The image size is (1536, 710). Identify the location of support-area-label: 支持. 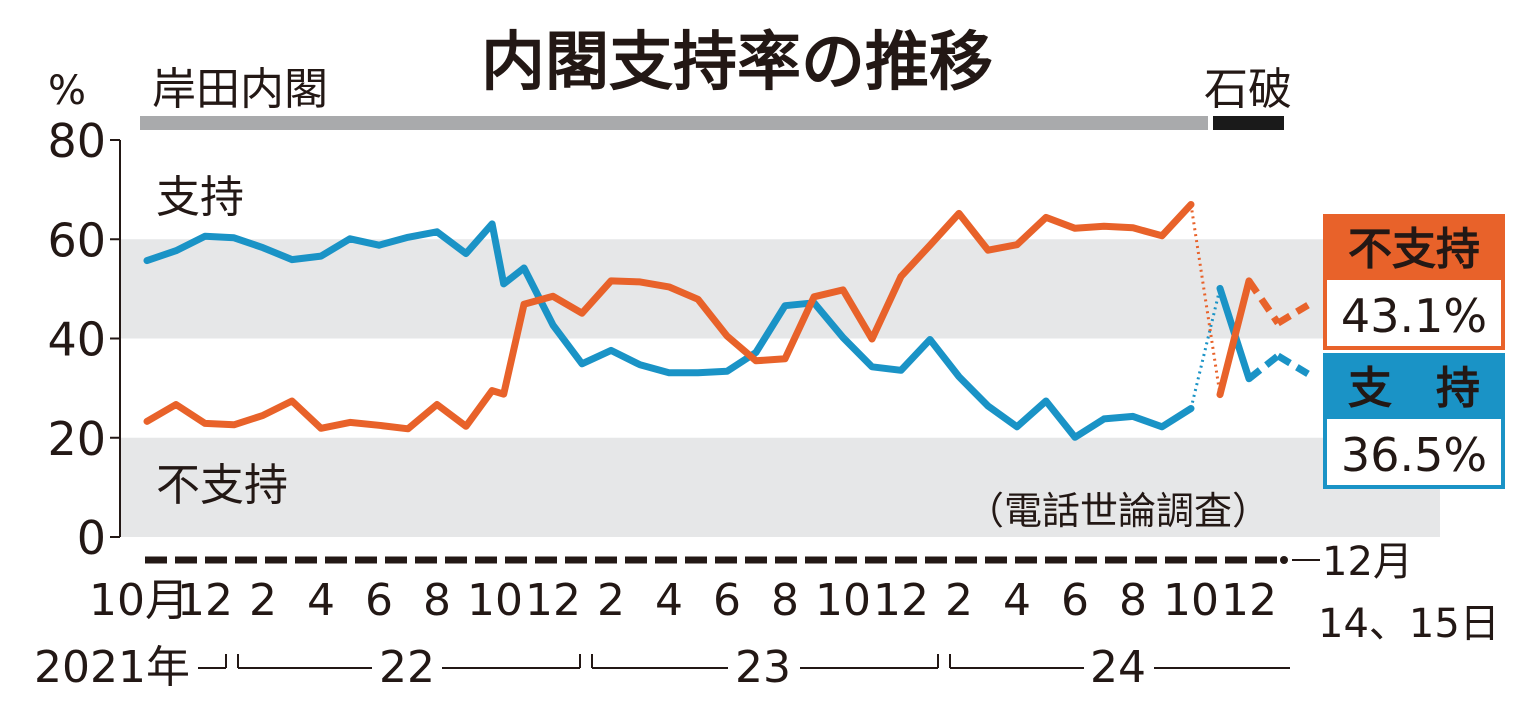
(200, 197).